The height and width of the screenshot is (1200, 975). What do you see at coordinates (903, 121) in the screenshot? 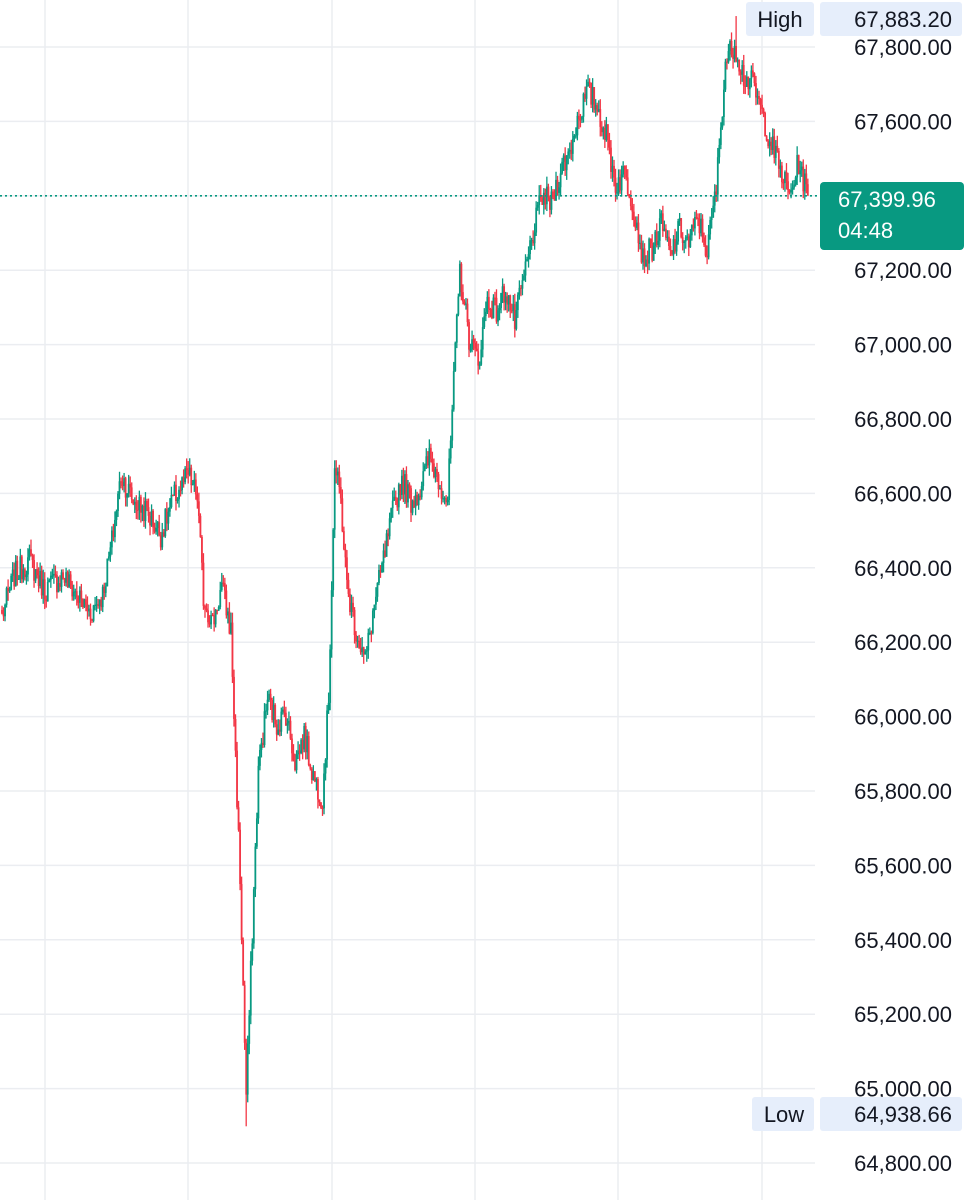
I see `y-tick-label: 67,600.00` at bounding box center [903, 121].